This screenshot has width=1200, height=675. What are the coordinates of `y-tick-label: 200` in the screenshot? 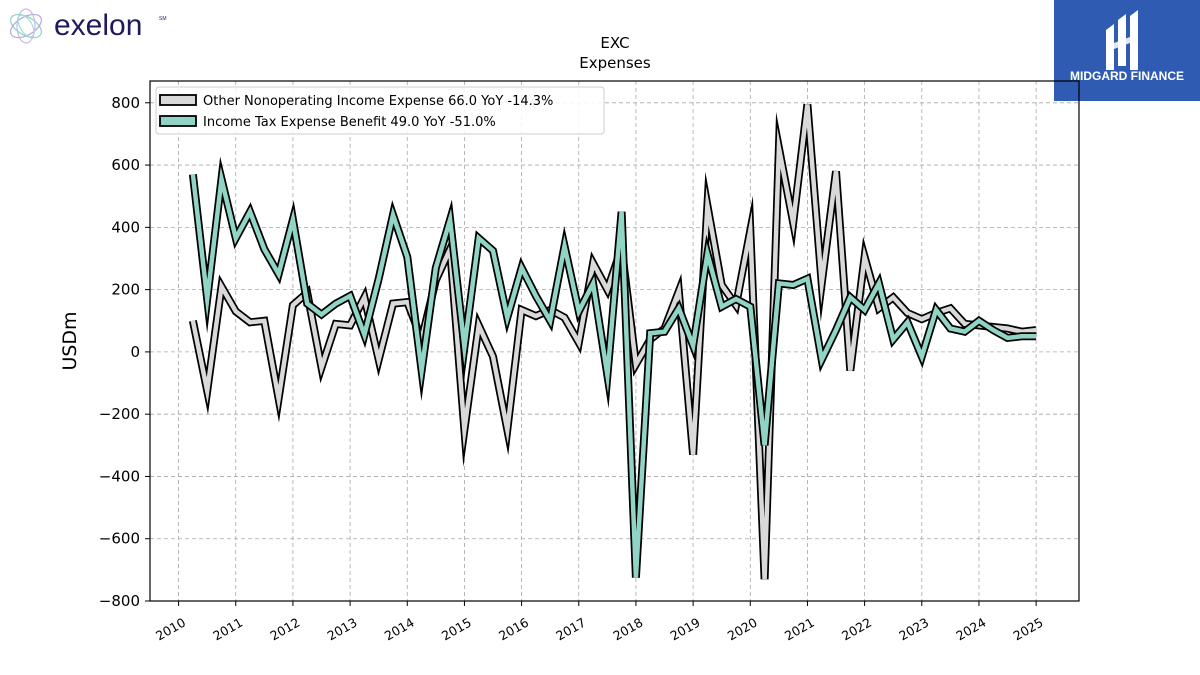 It's located at (125, 290).